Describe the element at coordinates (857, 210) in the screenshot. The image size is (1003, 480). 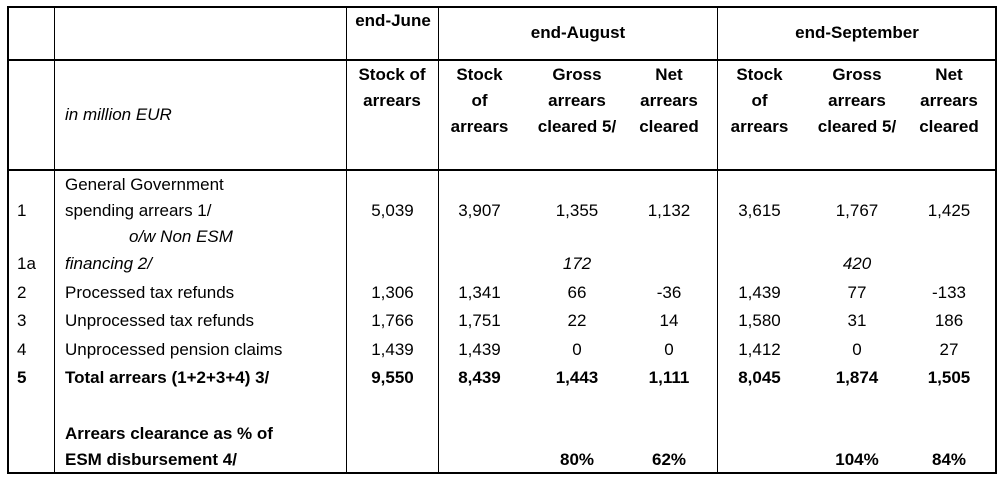
I see `row-1-sep-gross: 1,767` at that location.